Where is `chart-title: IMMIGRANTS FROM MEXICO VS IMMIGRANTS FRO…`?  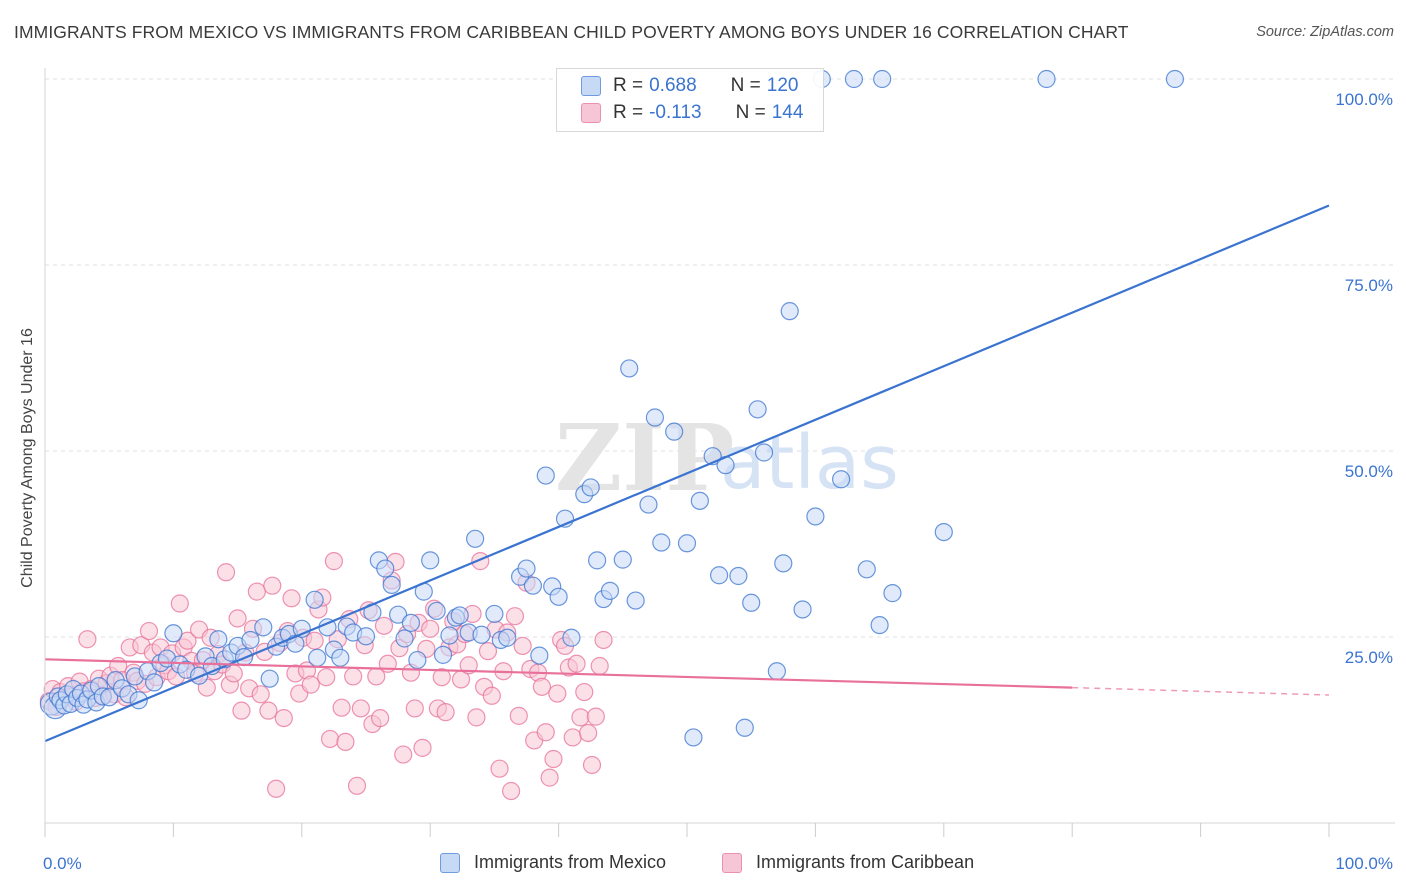 chart-title: IMMIGRANTS FROM MEXICO VS IMMIGRANTS FRO… is located at coordinates (571, 32).